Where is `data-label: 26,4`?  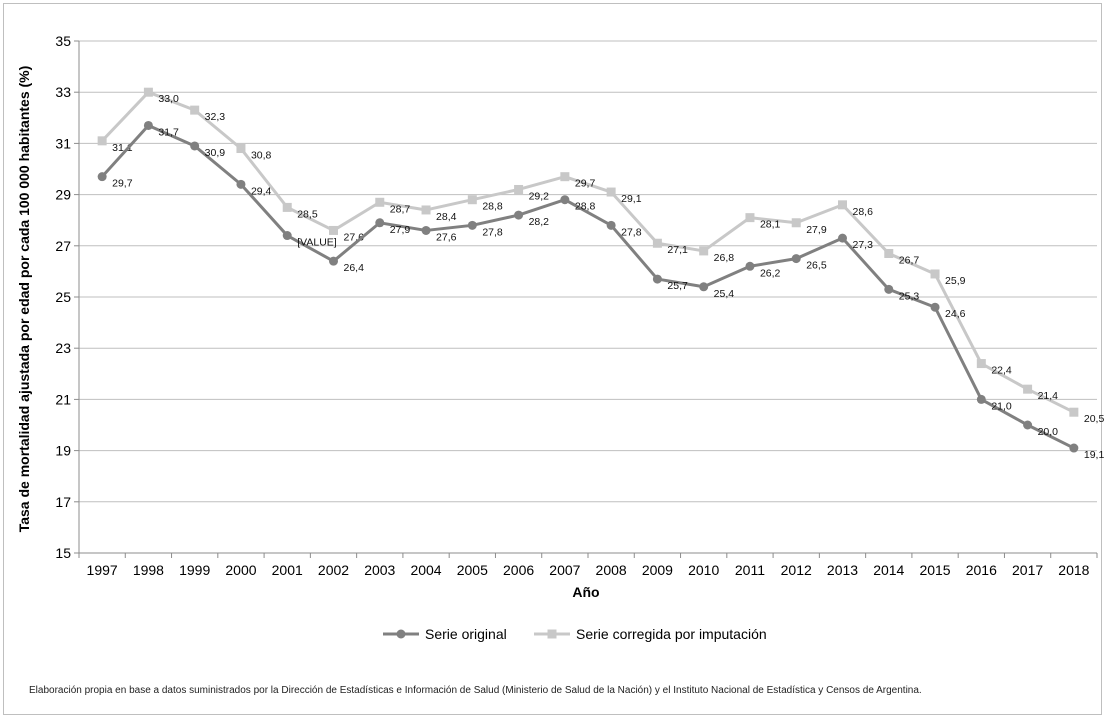
data-label: 26,4 is located at coordinates (354, 268).